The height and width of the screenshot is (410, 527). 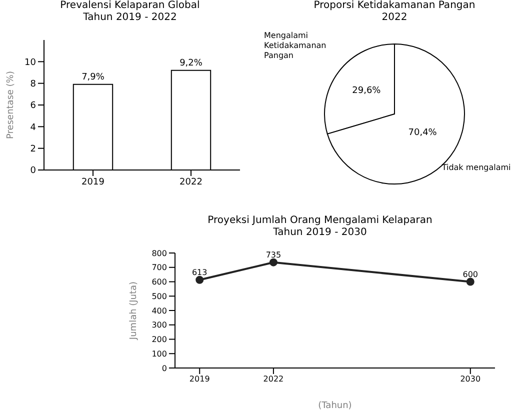 What do you see at coordinates (423, 133) in the screenshot?
I see `data-label: 70,4%` at bounding box center [423, 133].